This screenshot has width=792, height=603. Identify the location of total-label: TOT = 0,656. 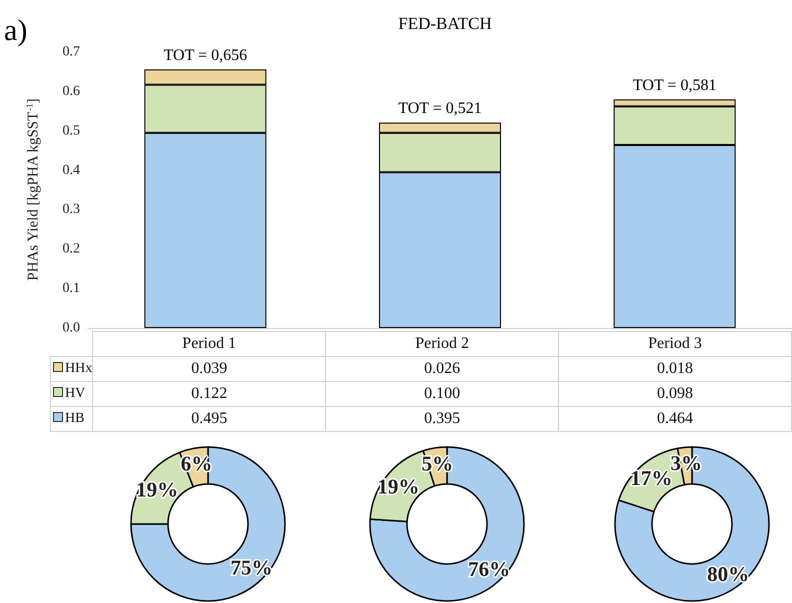
(206, 55).